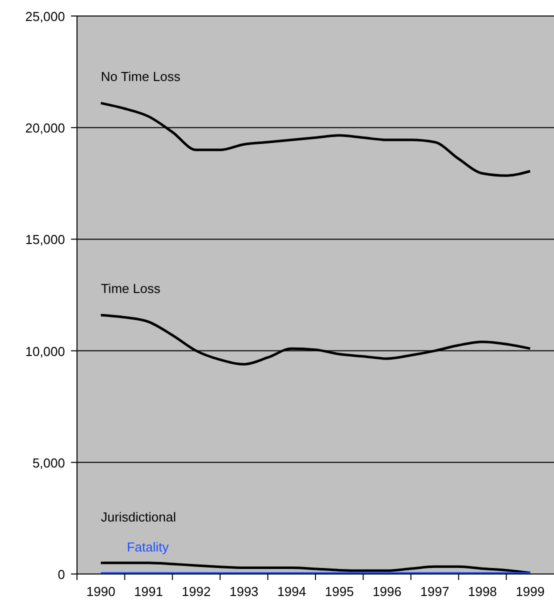 Image resolution: width=554 pixels, height=604 pixels. What do you see at coordinates (149, 591) in the screenshot?
I see `x-tick-label: 1991` at bounding box center [149, 591].